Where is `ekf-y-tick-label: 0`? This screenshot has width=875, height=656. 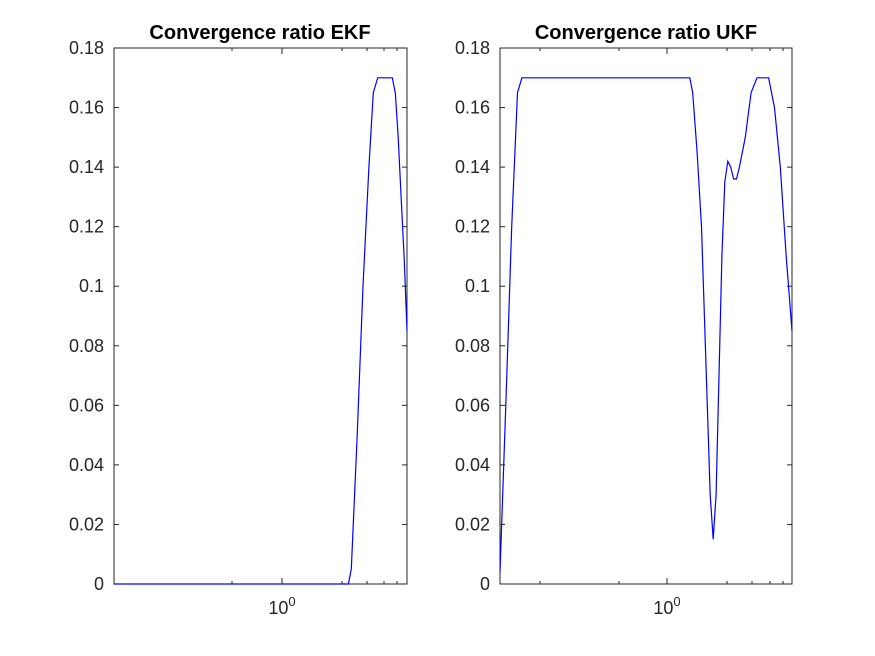 ekf-y-tick-label: 0 is located at coordinates (99, 584).